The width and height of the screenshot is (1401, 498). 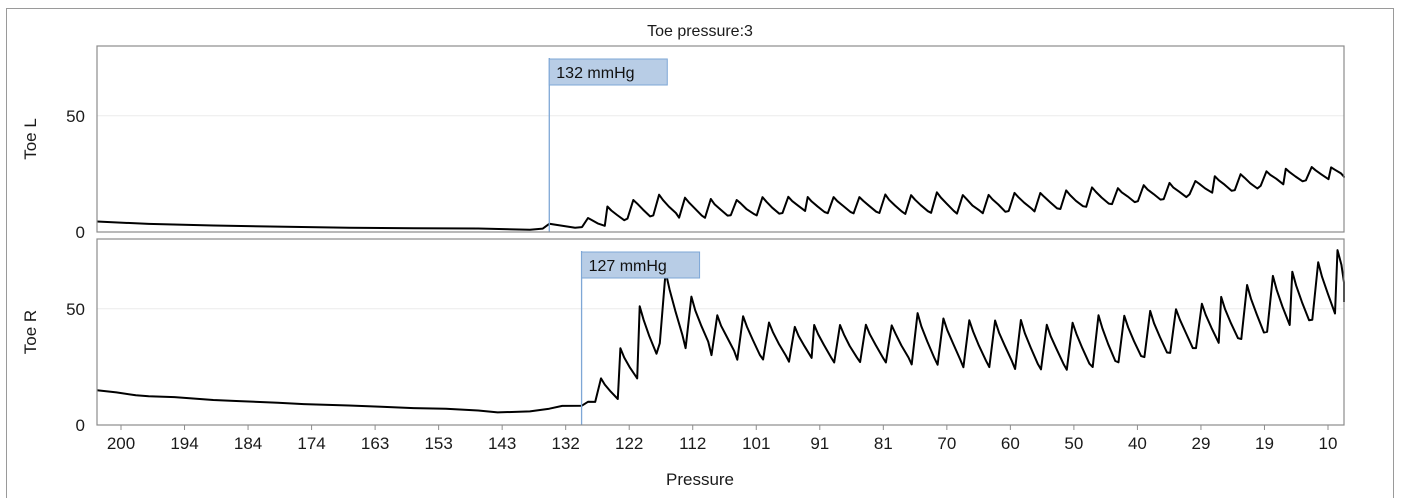 I want to click on y-axis-label: Toe L, so click(x=30, y=139).